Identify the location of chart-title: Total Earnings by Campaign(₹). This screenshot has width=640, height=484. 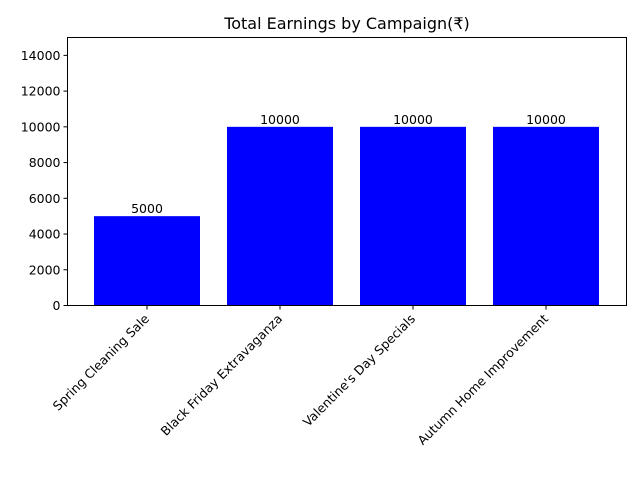
(346, 23).